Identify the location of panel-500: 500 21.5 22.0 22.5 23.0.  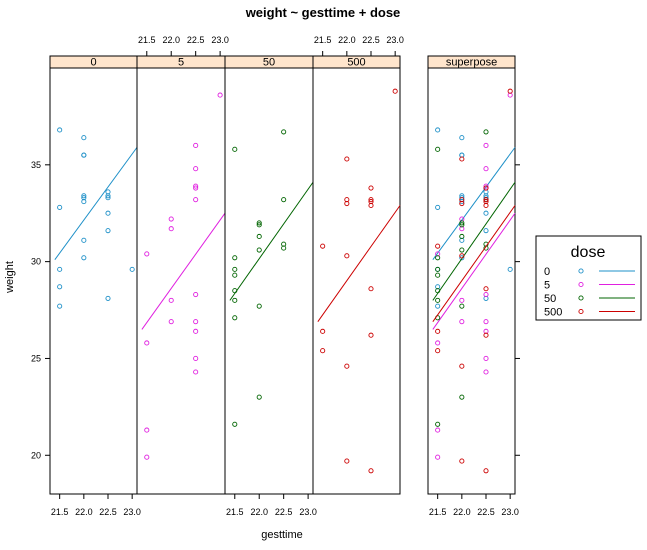
(358, 265).